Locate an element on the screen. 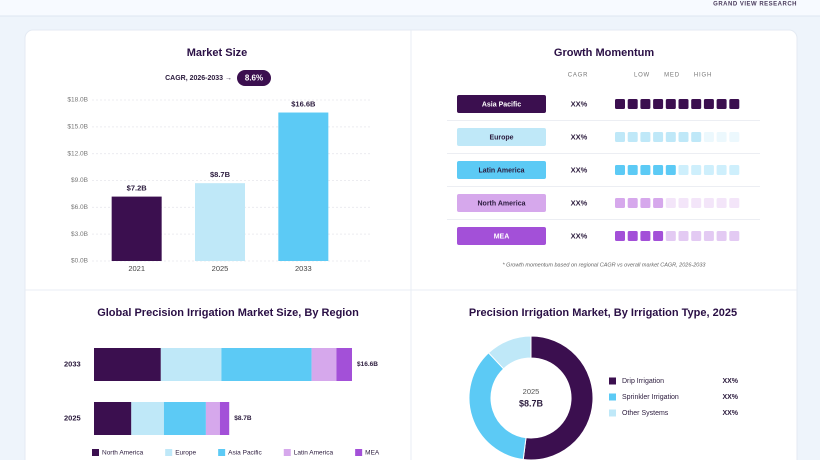 This screenshot has height=460, width=820. x-tick-label: 2033 is located at coordinates (303, 268).